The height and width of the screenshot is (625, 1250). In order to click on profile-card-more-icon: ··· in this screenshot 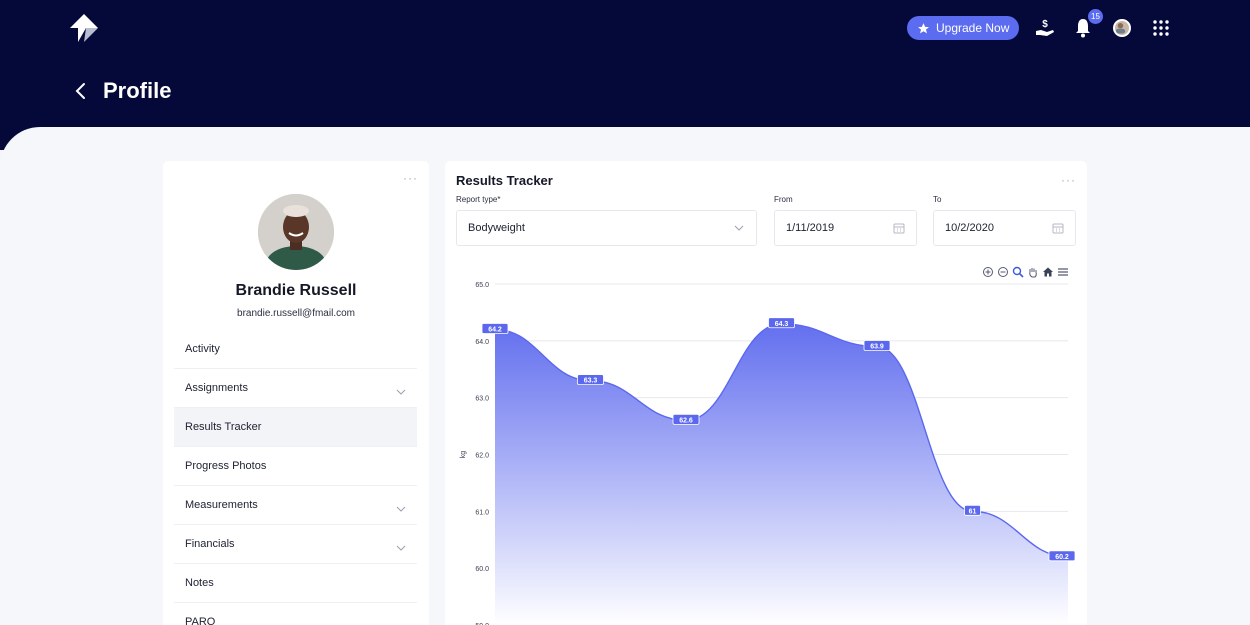, I will do `click(410, 178)`.